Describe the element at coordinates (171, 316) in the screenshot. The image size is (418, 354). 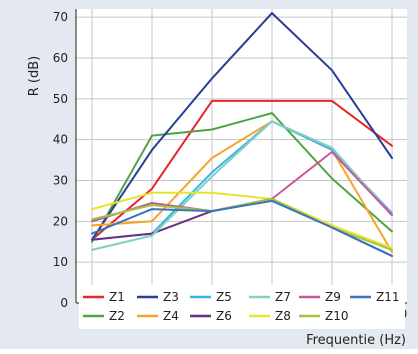
I see `legend-entry-z4: Z4` at that location.